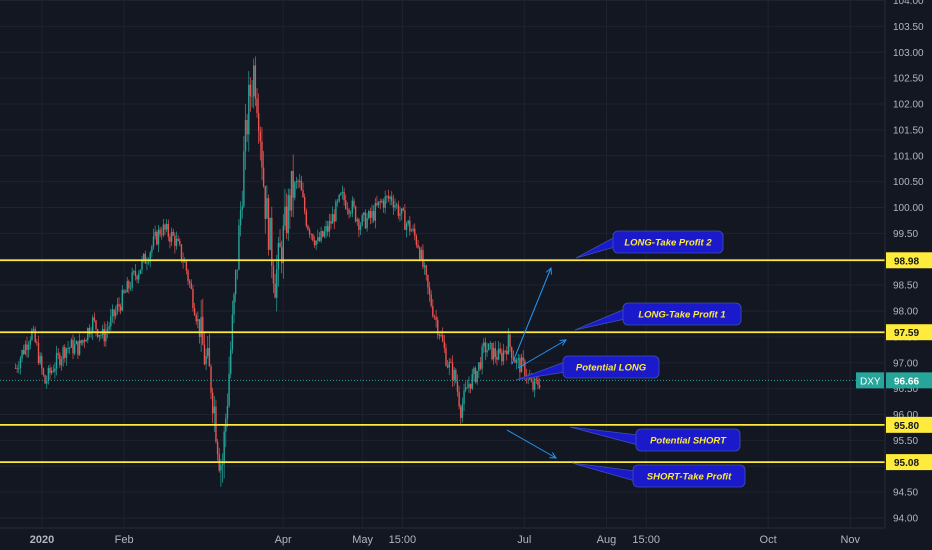 This screenshot has width=932, height=550. What do you see at coordinates (658, 316) in the screenshot?
I see `callout-box: LONG-Take Profit 1` at bounding box center [658, 316].